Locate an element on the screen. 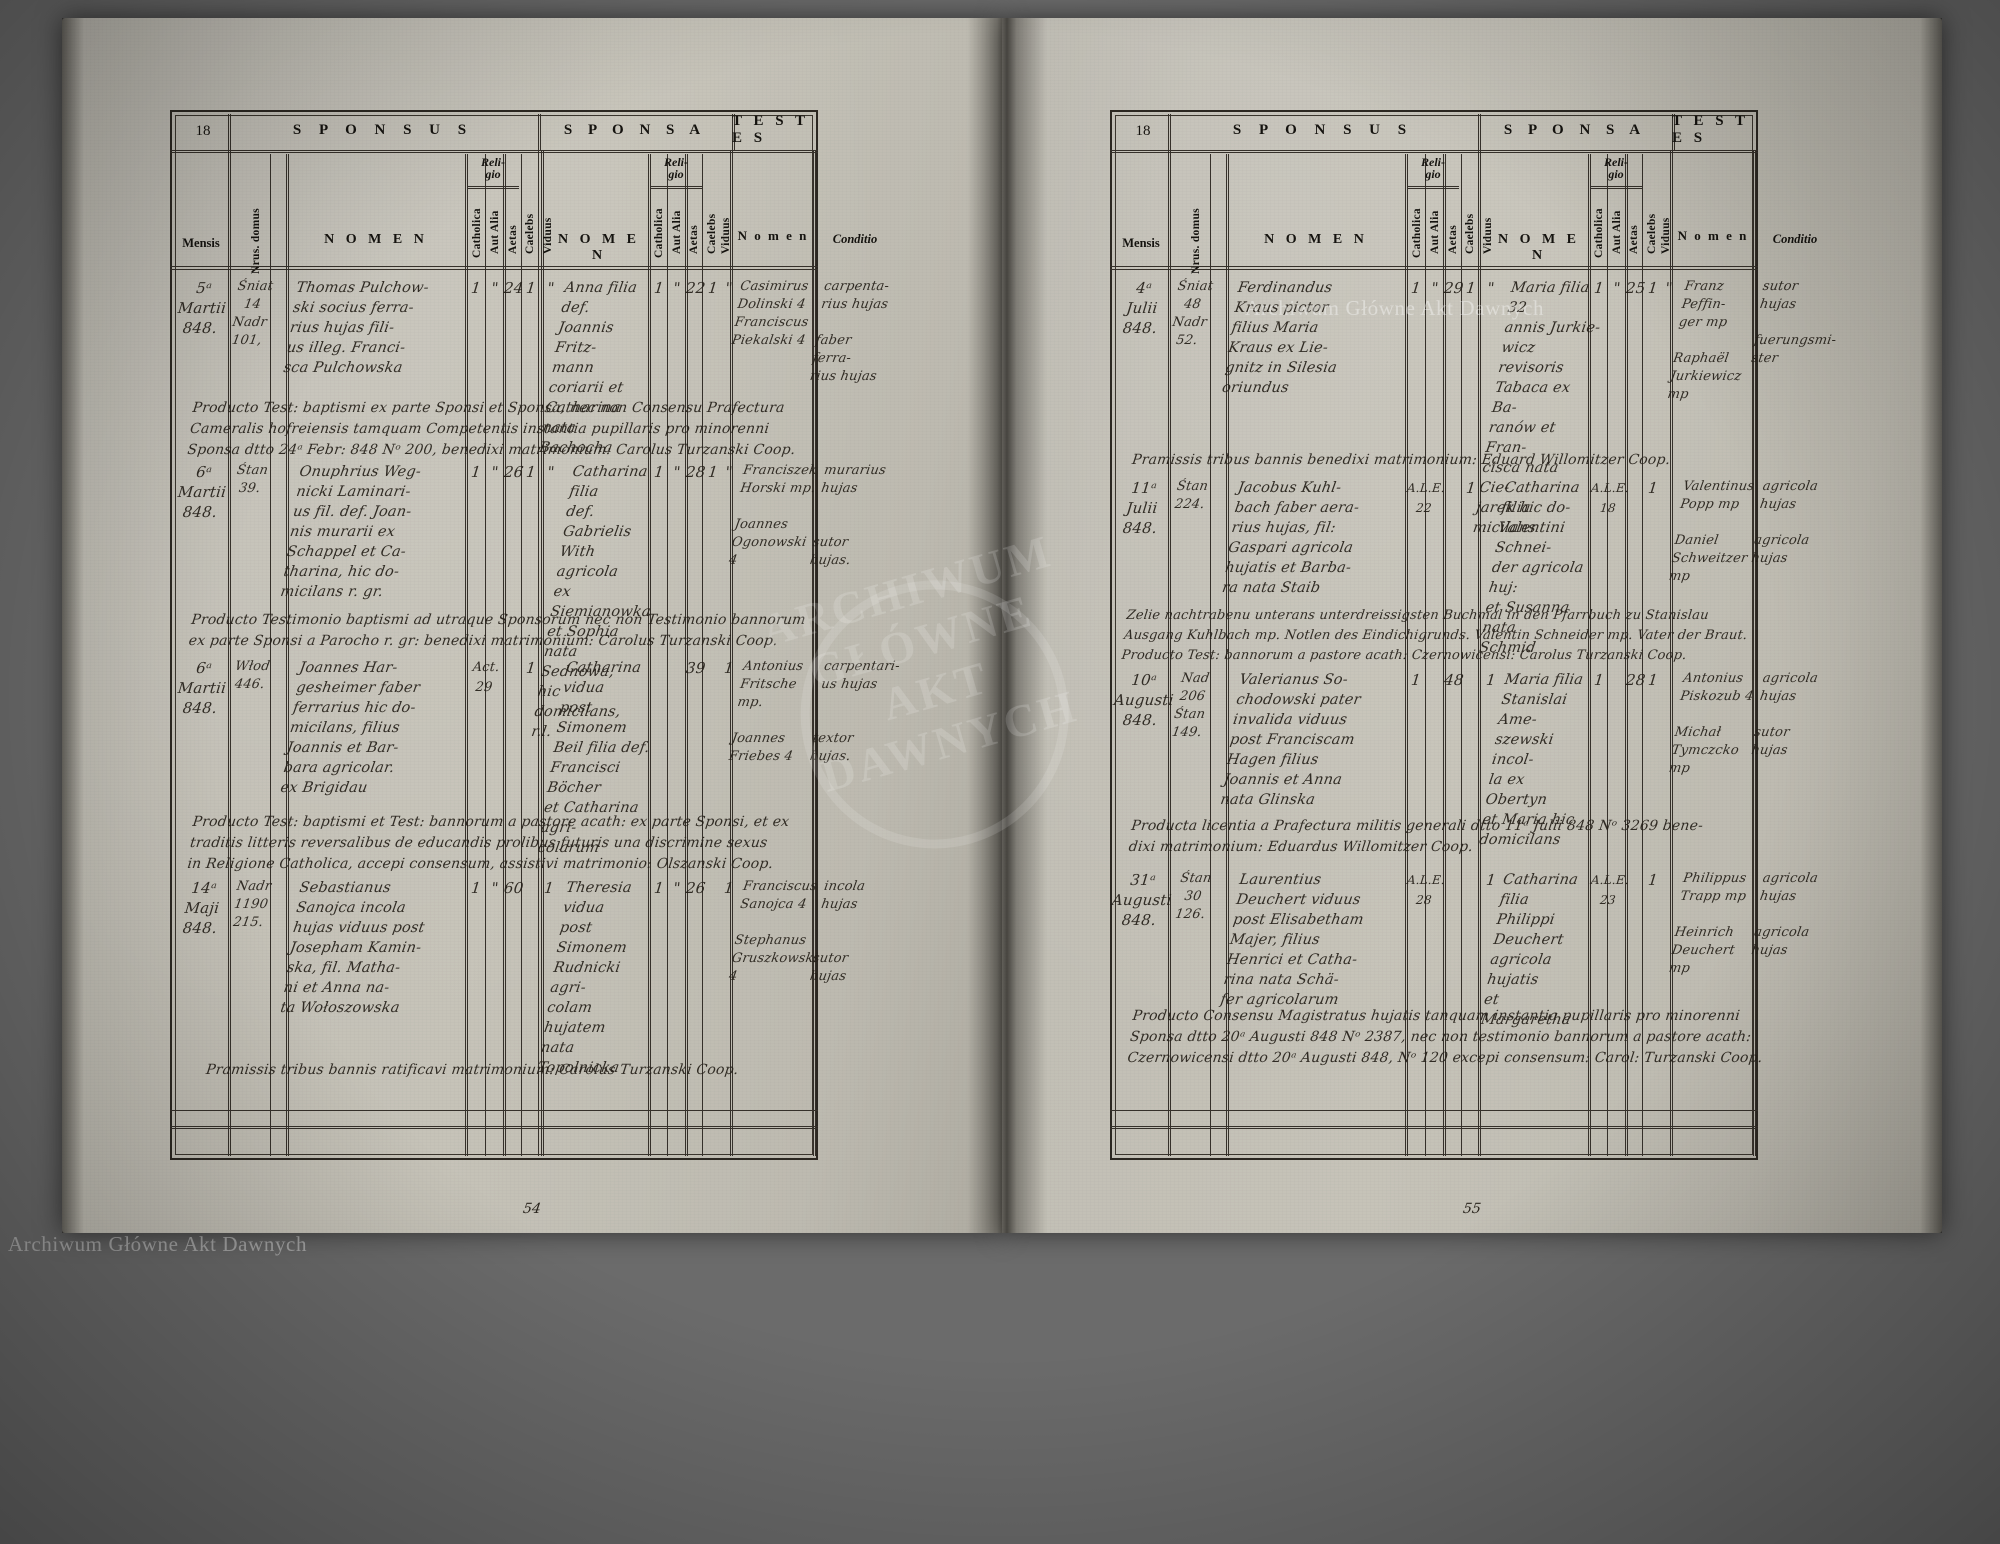  col-sep-caelebs-right is located at coordinates (1479, 653).